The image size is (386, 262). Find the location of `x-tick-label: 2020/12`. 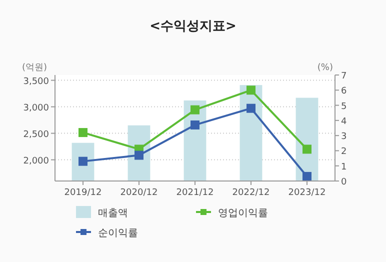

x-tick-label: 2020/12 is located at coordinates (139, 193).